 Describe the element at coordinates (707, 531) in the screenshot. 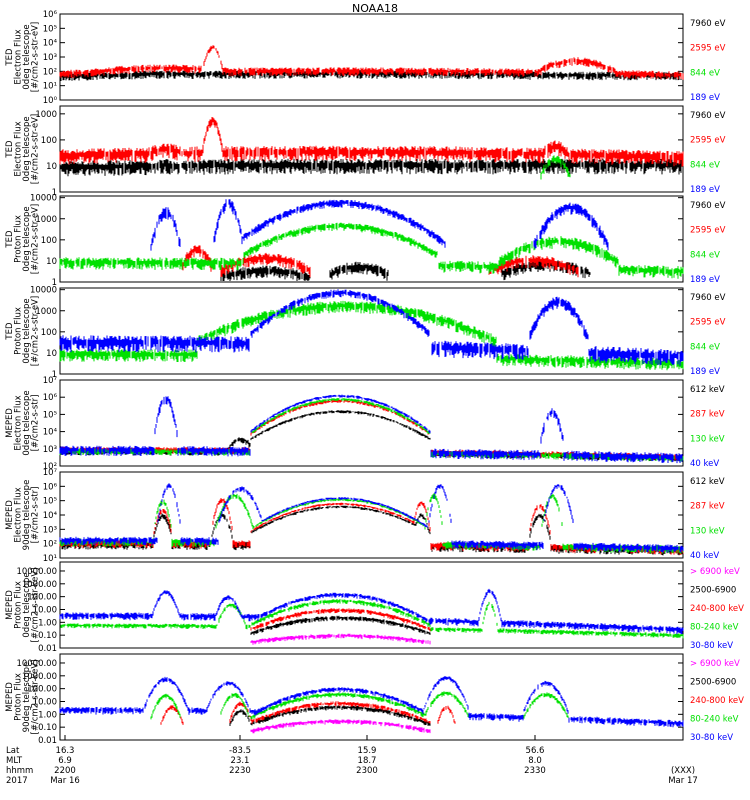

I see `legend-entry: 130 keV` at that location.